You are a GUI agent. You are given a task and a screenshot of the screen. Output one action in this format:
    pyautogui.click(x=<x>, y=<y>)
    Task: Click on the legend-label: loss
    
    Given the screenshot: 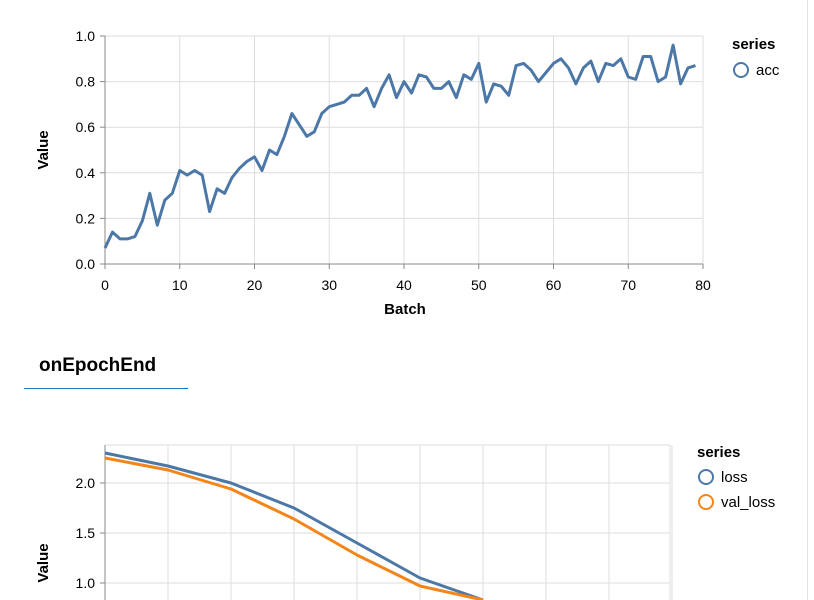 What is the action you would take?
    pyautogui.click(x=734, y=477)
    